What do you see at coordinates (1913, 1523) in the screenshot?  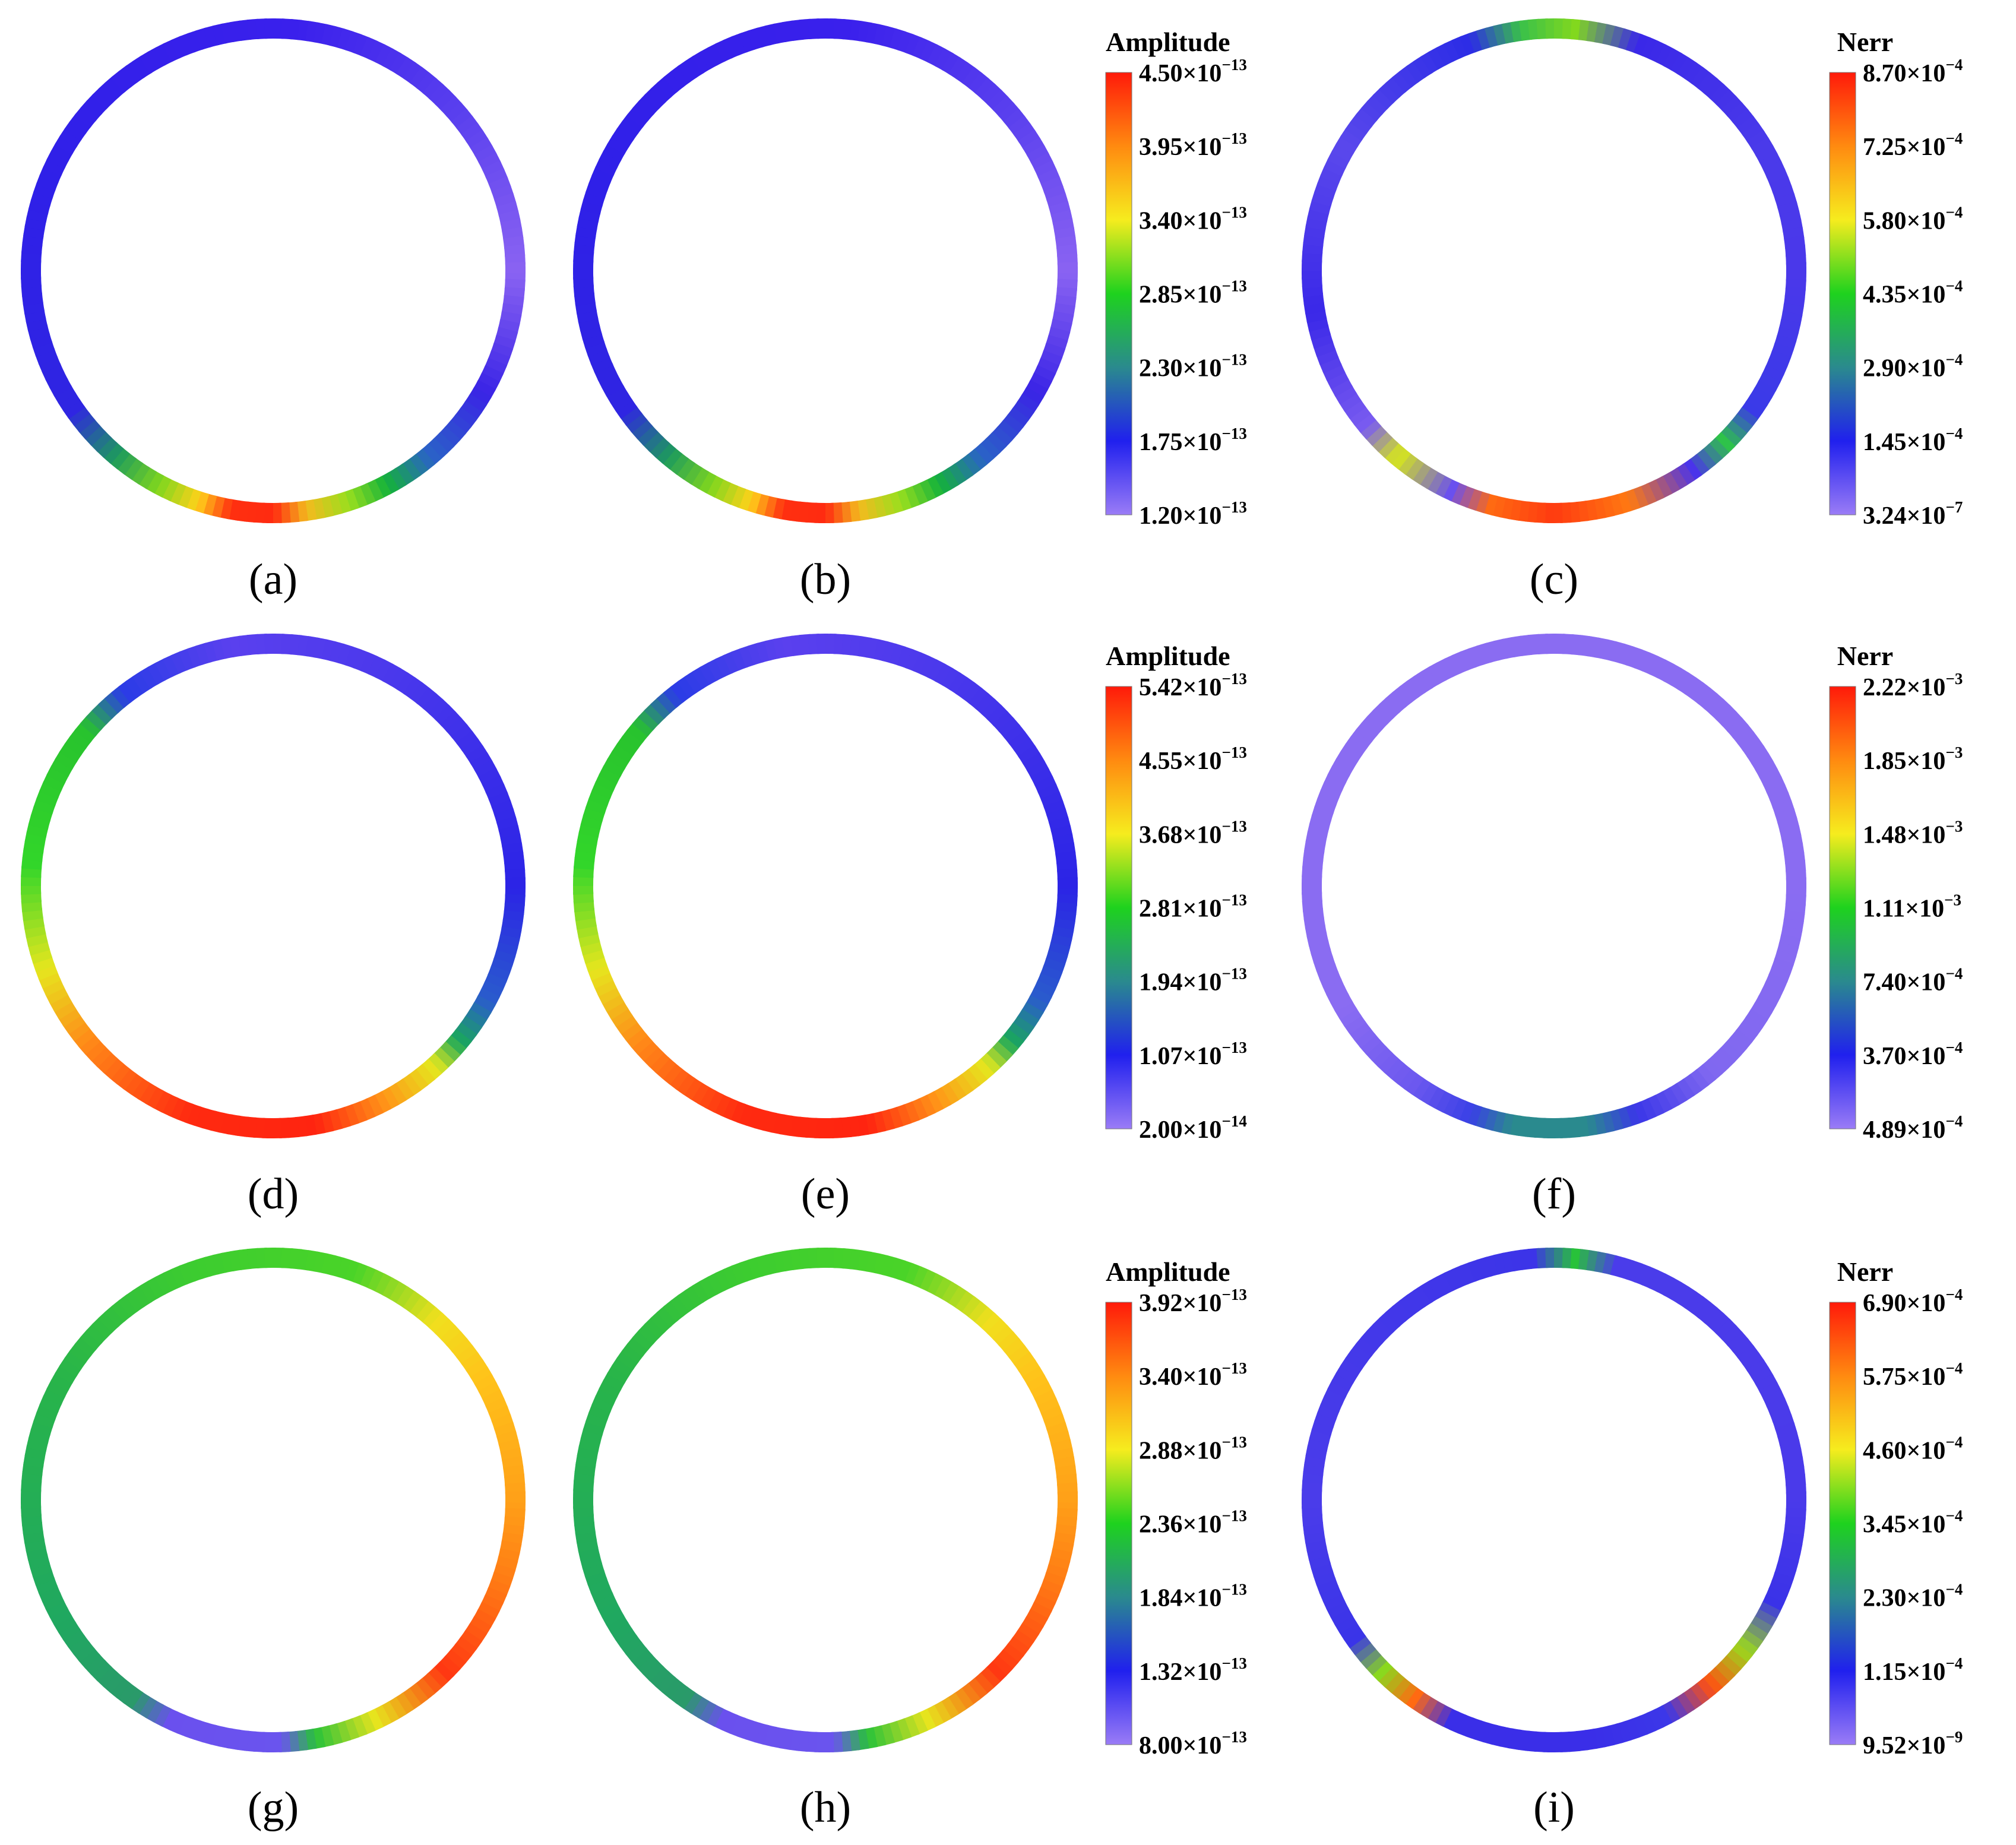 I see `colorbar-tick-label: 3.45×10⁻⁴` at bounding box center [1913, 1523].